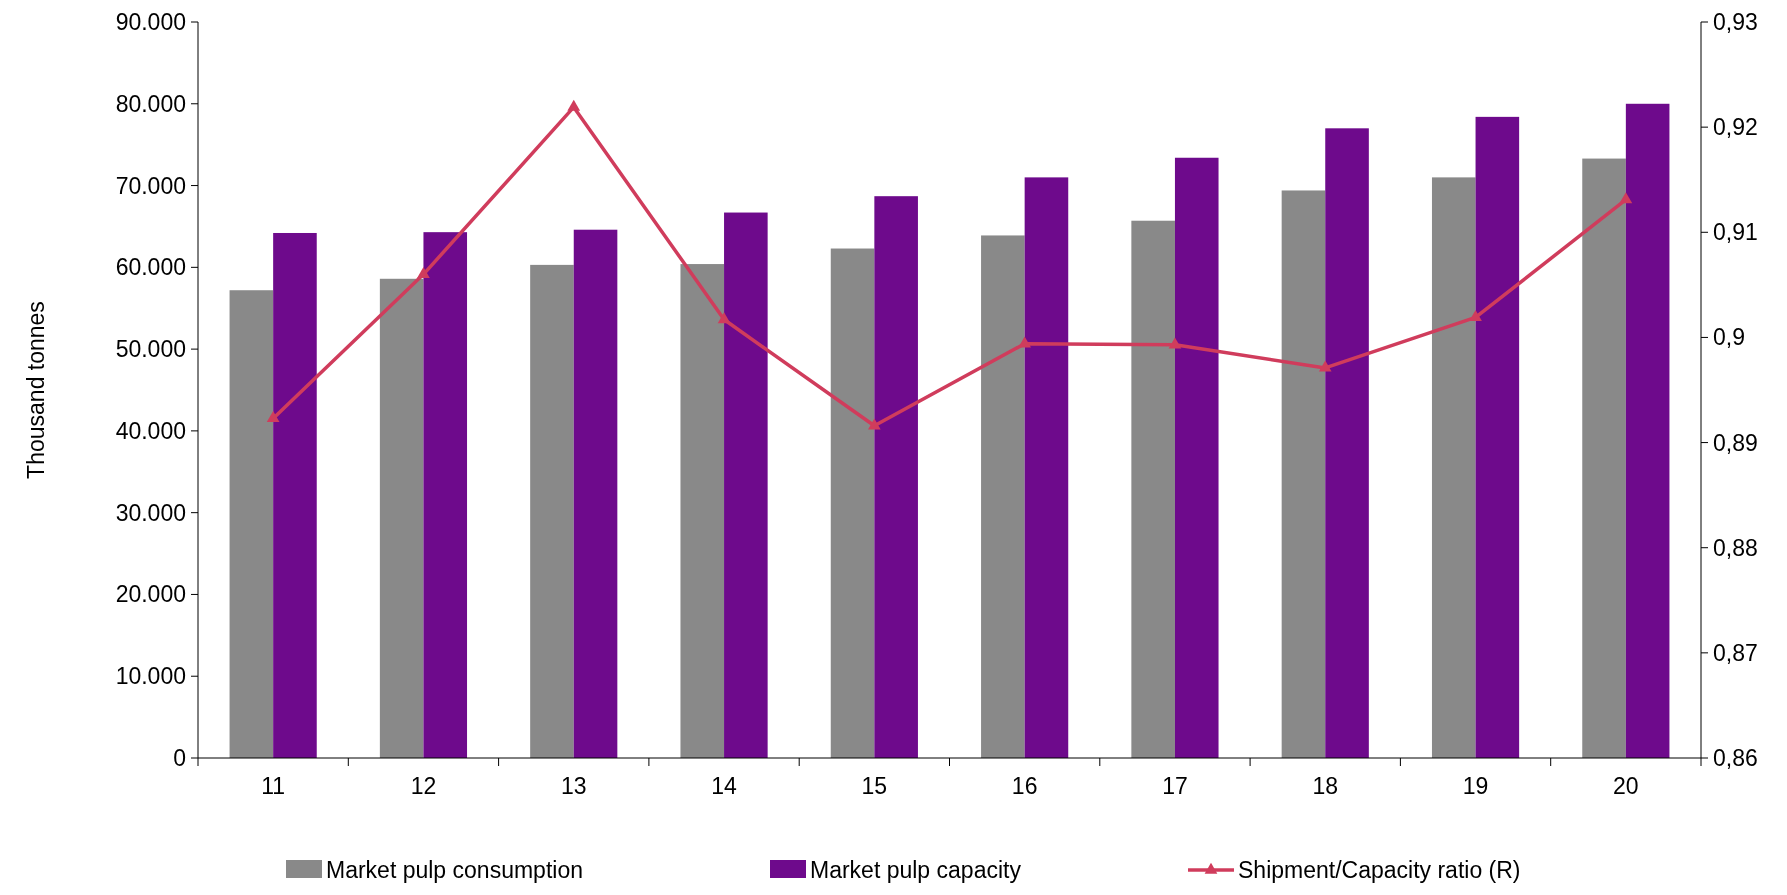 The height and width of the screenshot is (895, 1787). Describe the element at coordinates (150, 22) in the screenshot. I see `y-tick-label: 90.000` at that location.